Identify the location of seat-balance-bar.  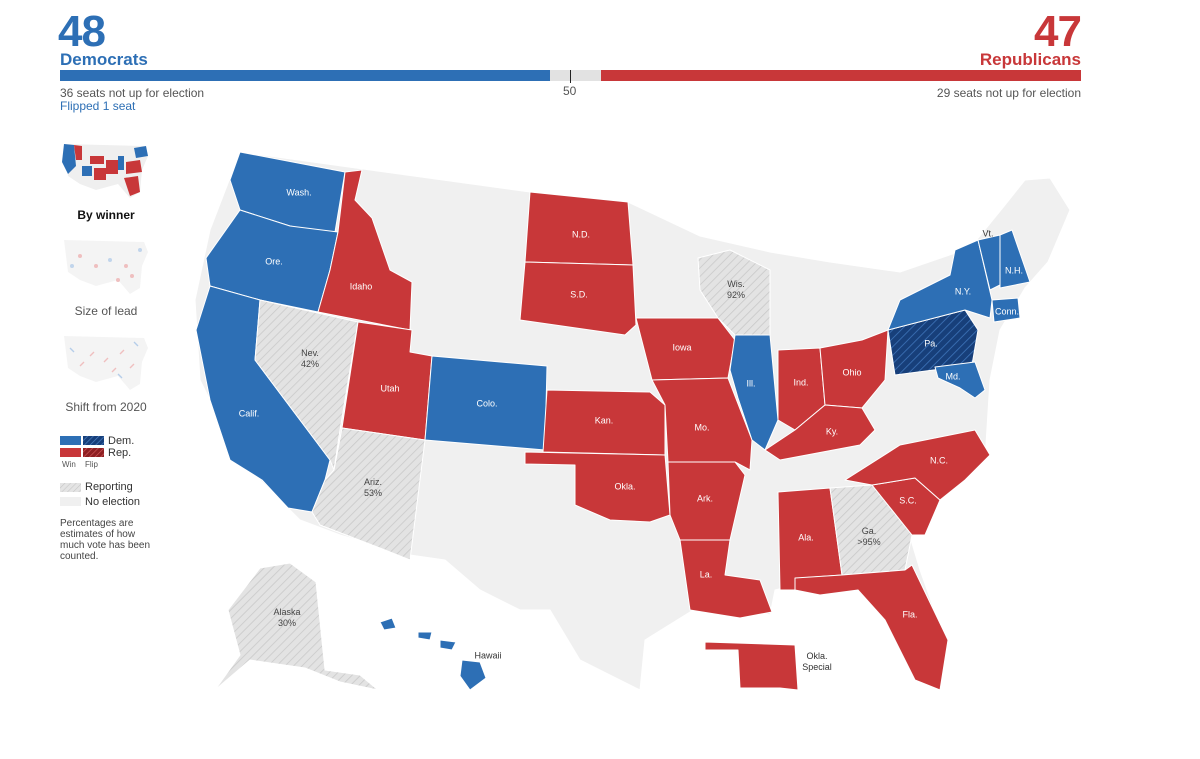
(570, 76).